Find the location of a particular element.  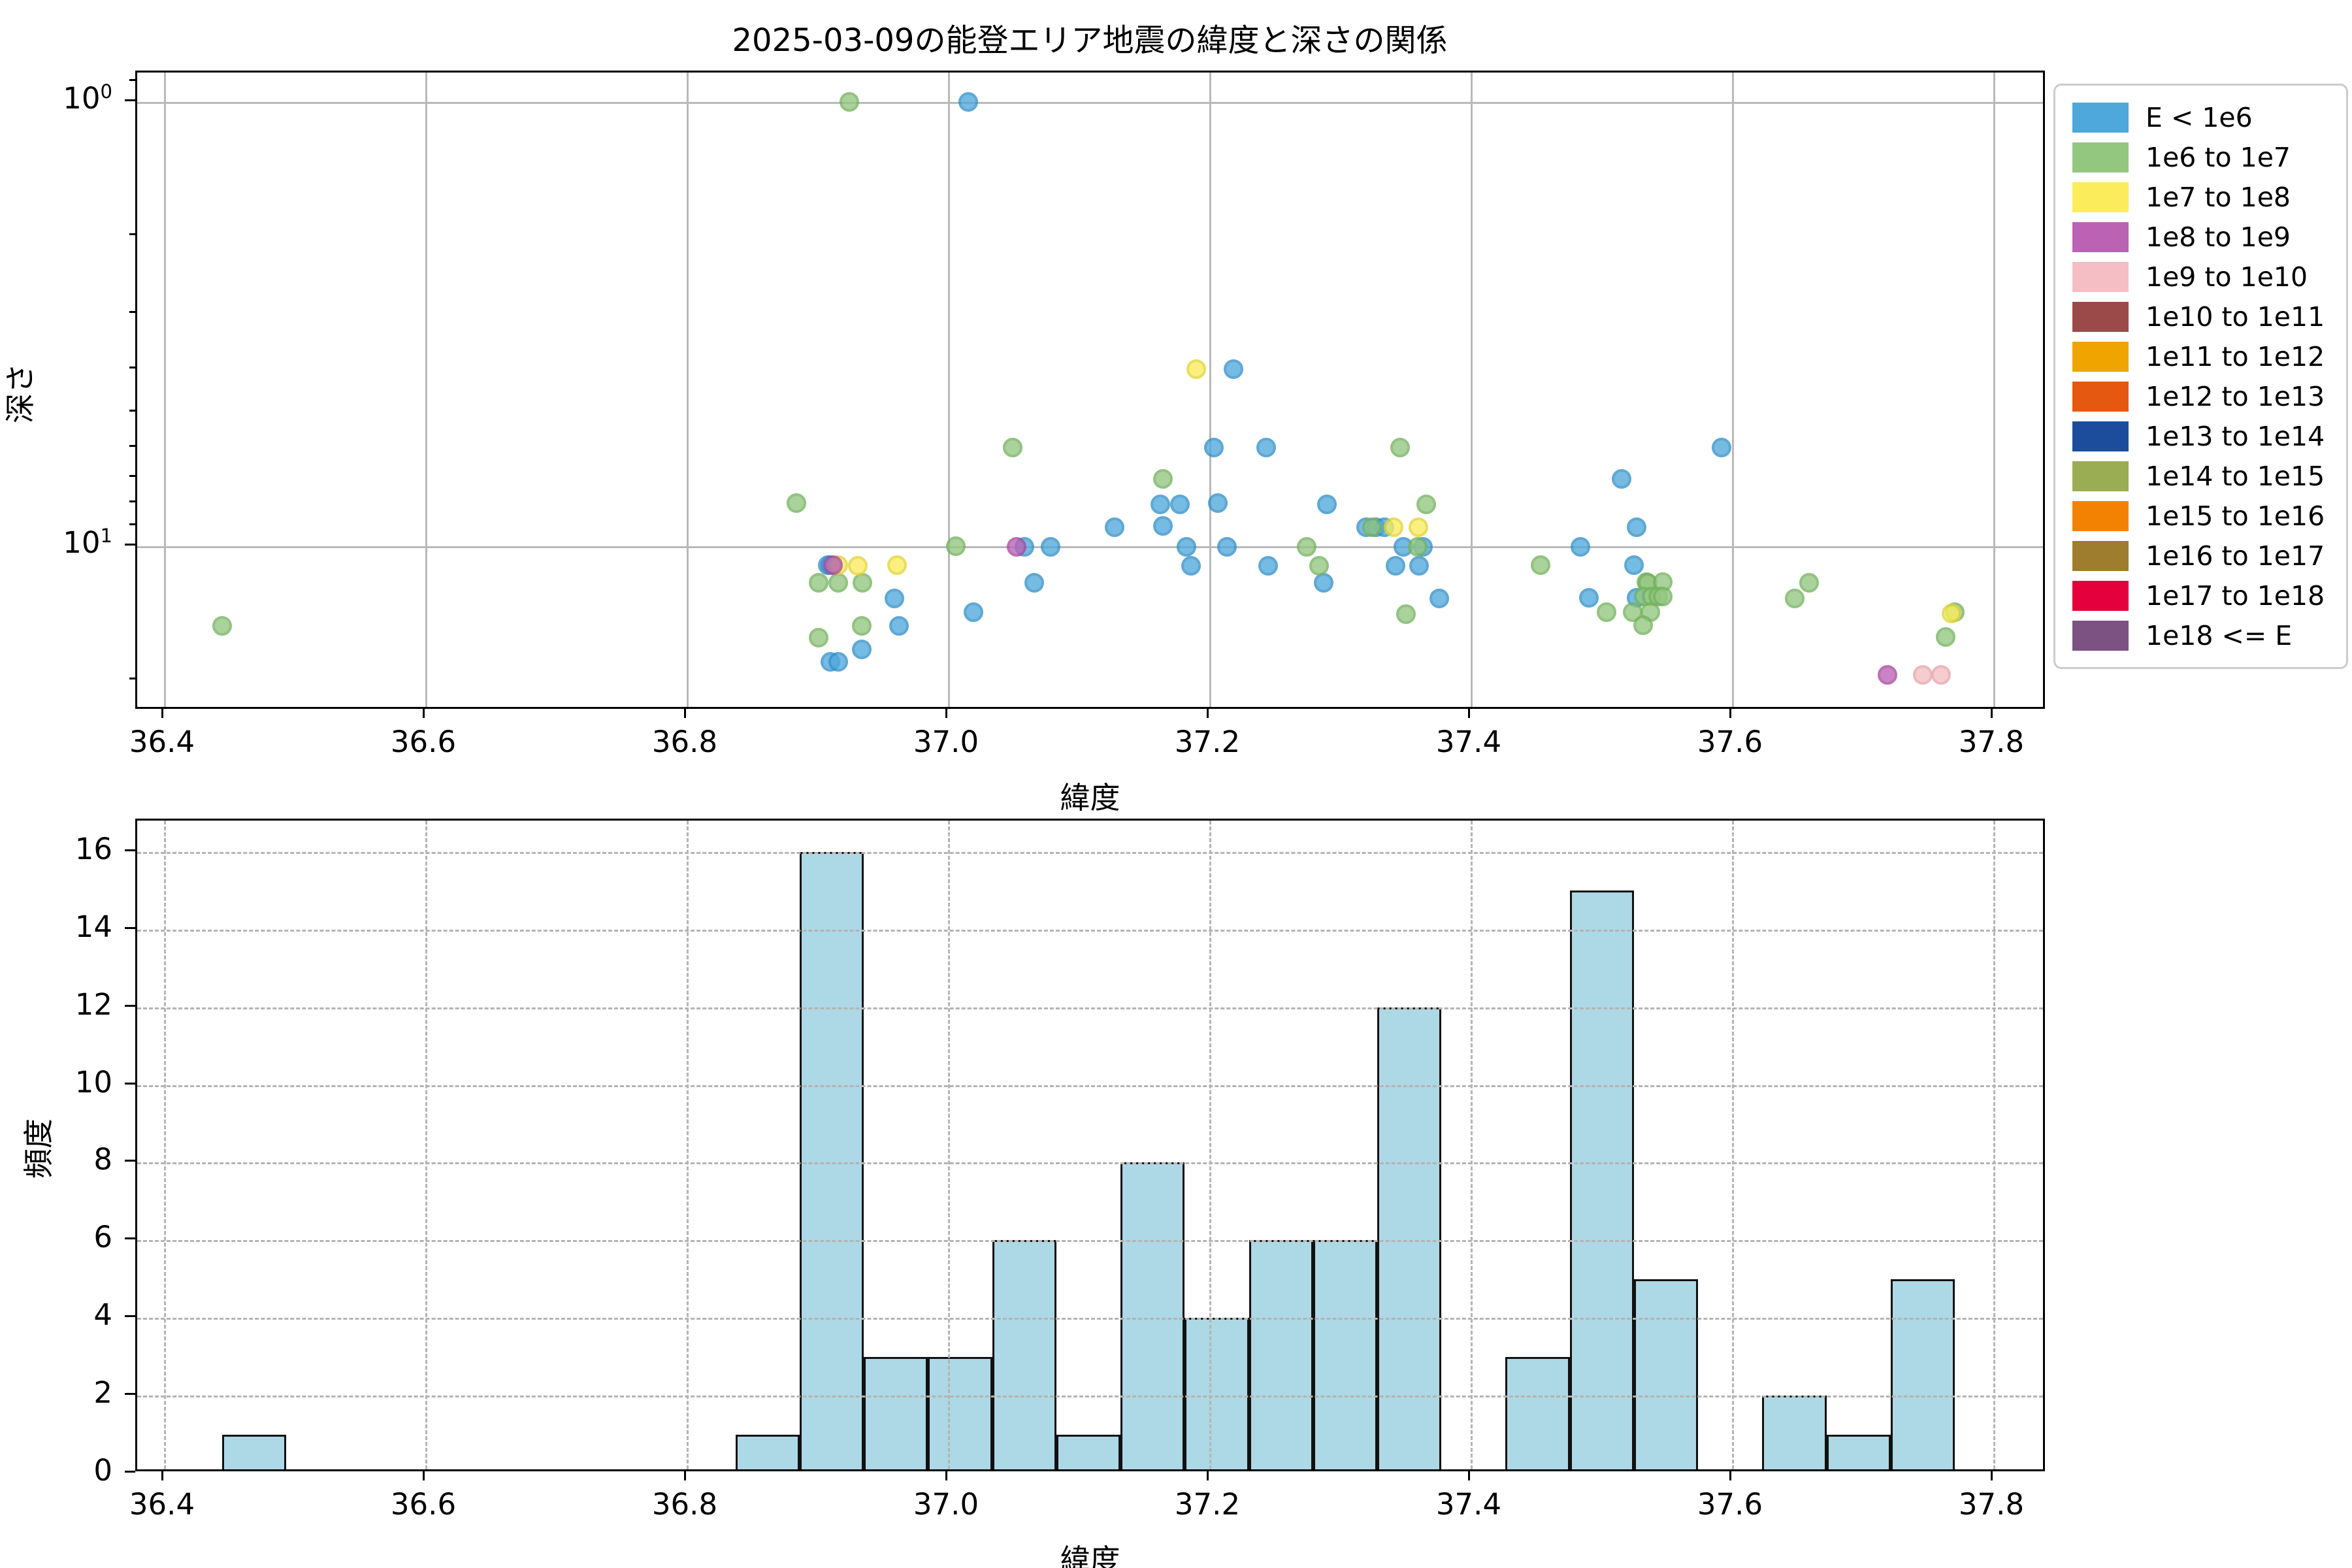

x-tick-label: 36.8 is located at coordinates (684, 1504).